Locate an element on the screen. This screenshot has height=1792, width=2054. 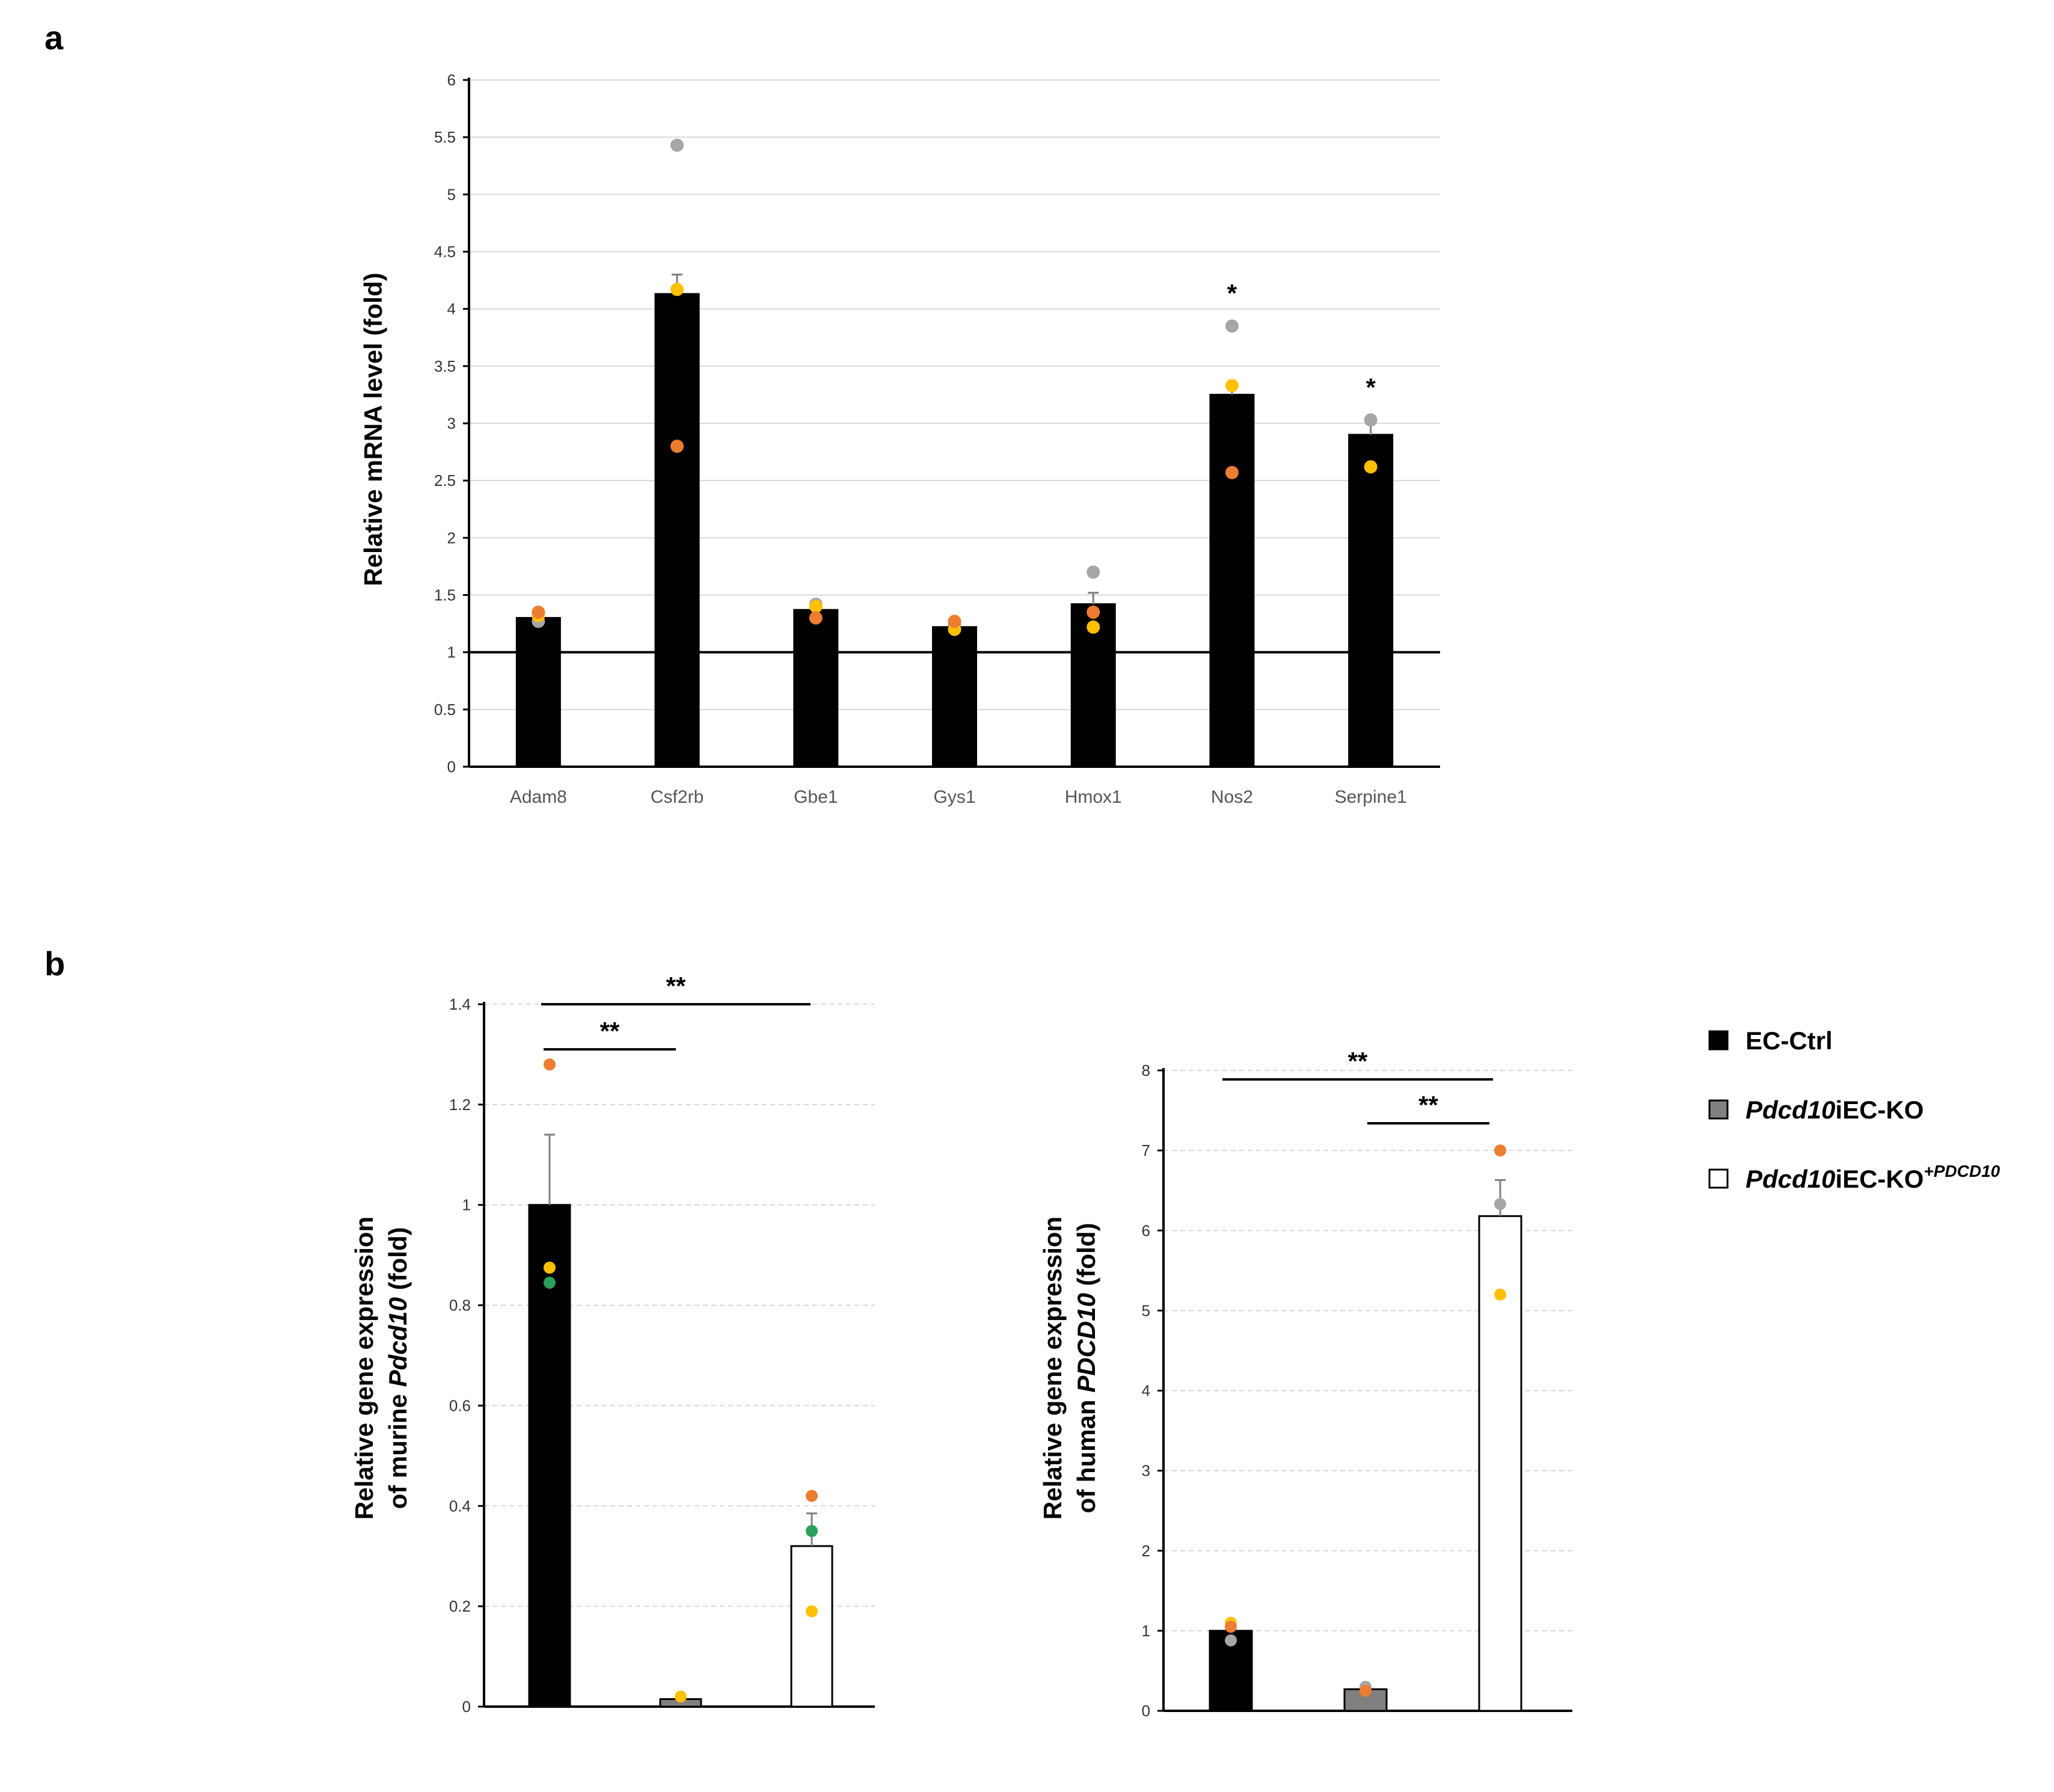
x-tick-label: Gys1 is located at coordinates (954, 797).